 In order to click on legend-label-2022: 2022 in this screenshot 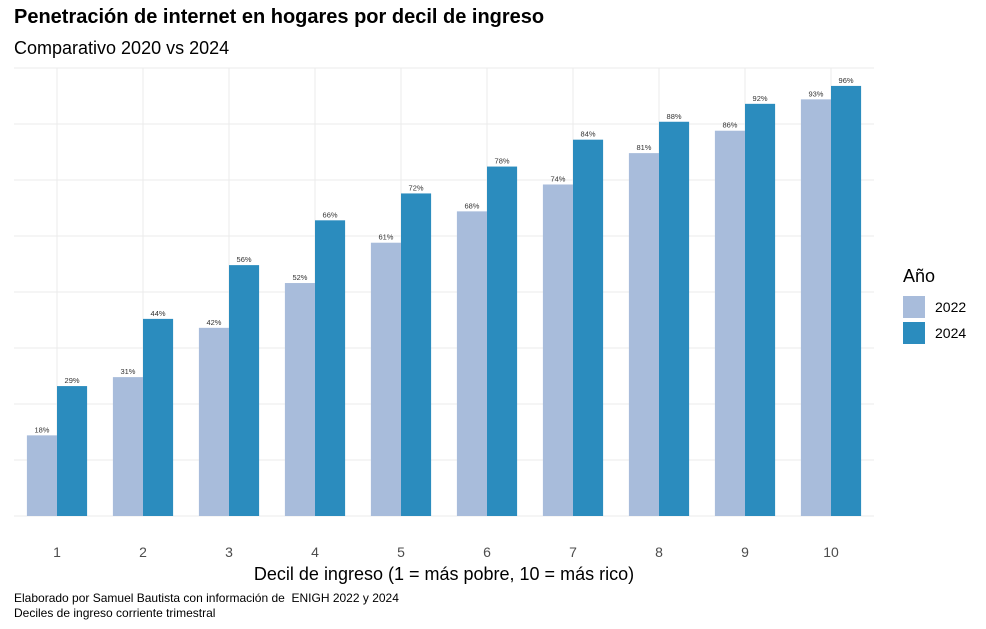, I will do `click(951, 307)`.